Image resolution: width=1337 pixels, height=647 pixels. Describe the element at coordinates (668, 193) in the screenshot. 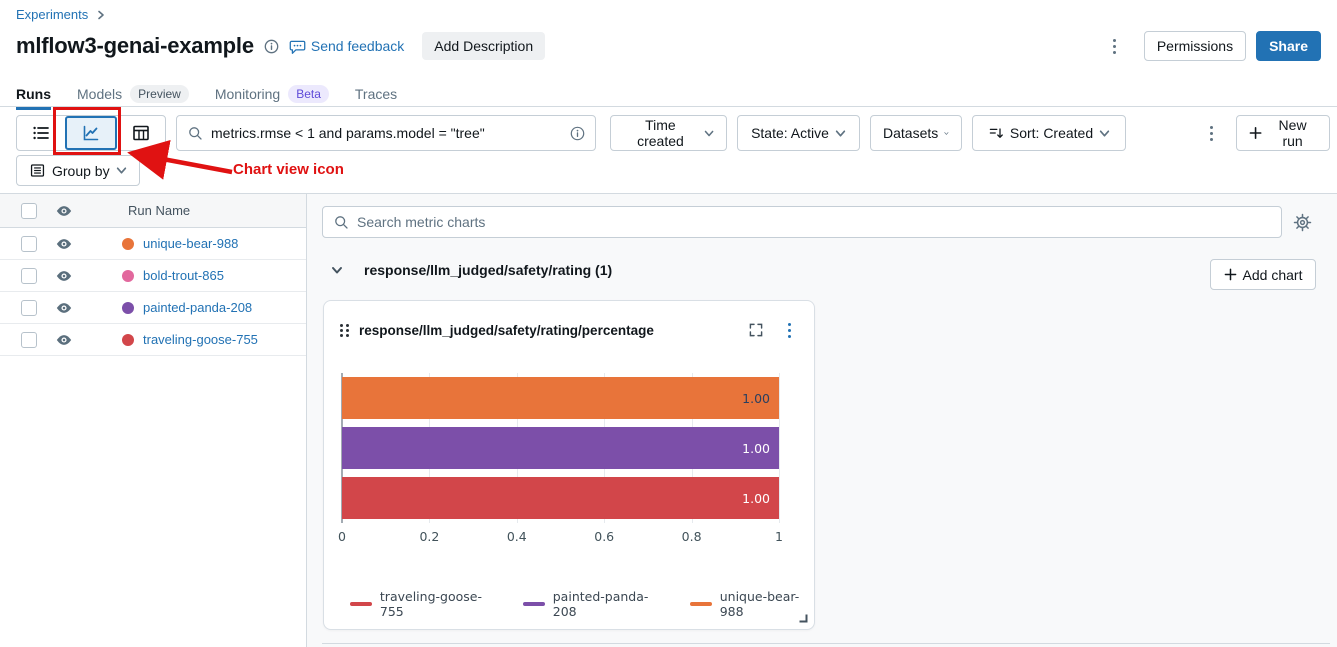

I see `content-divider` at that location.